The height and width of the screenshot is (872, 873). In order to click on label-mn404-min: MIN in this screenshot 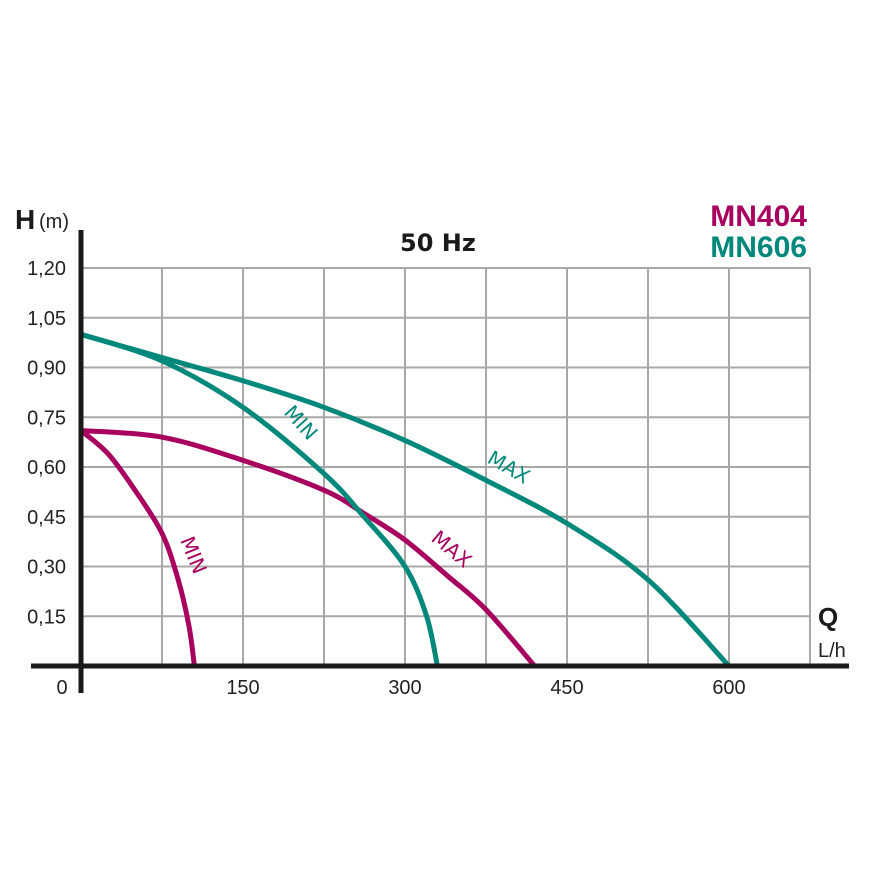, I will do `click(193, 555)`.